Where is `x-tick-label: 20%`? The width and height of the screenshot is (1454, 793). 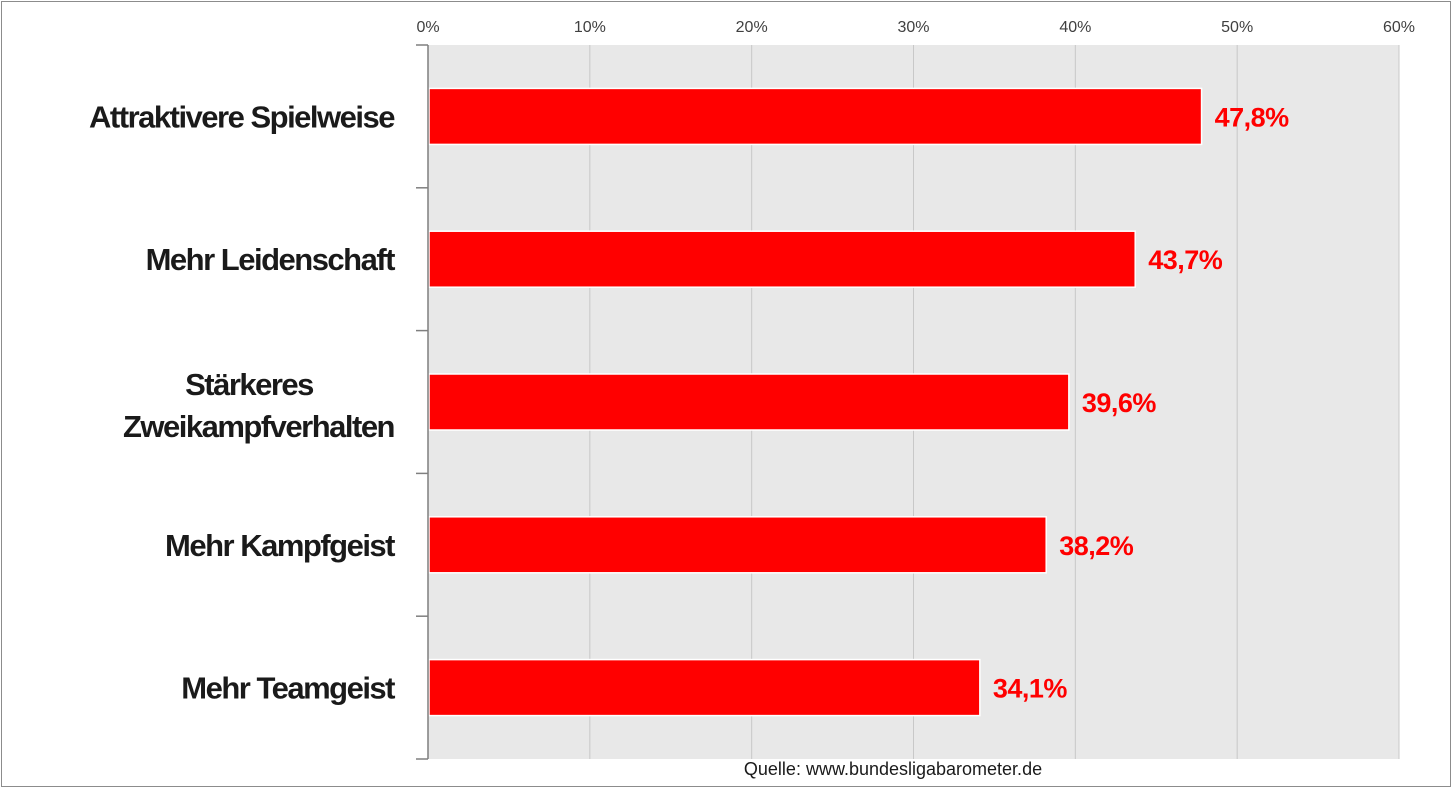 x-tick-label: 20% is located at coordinates (752, 27).